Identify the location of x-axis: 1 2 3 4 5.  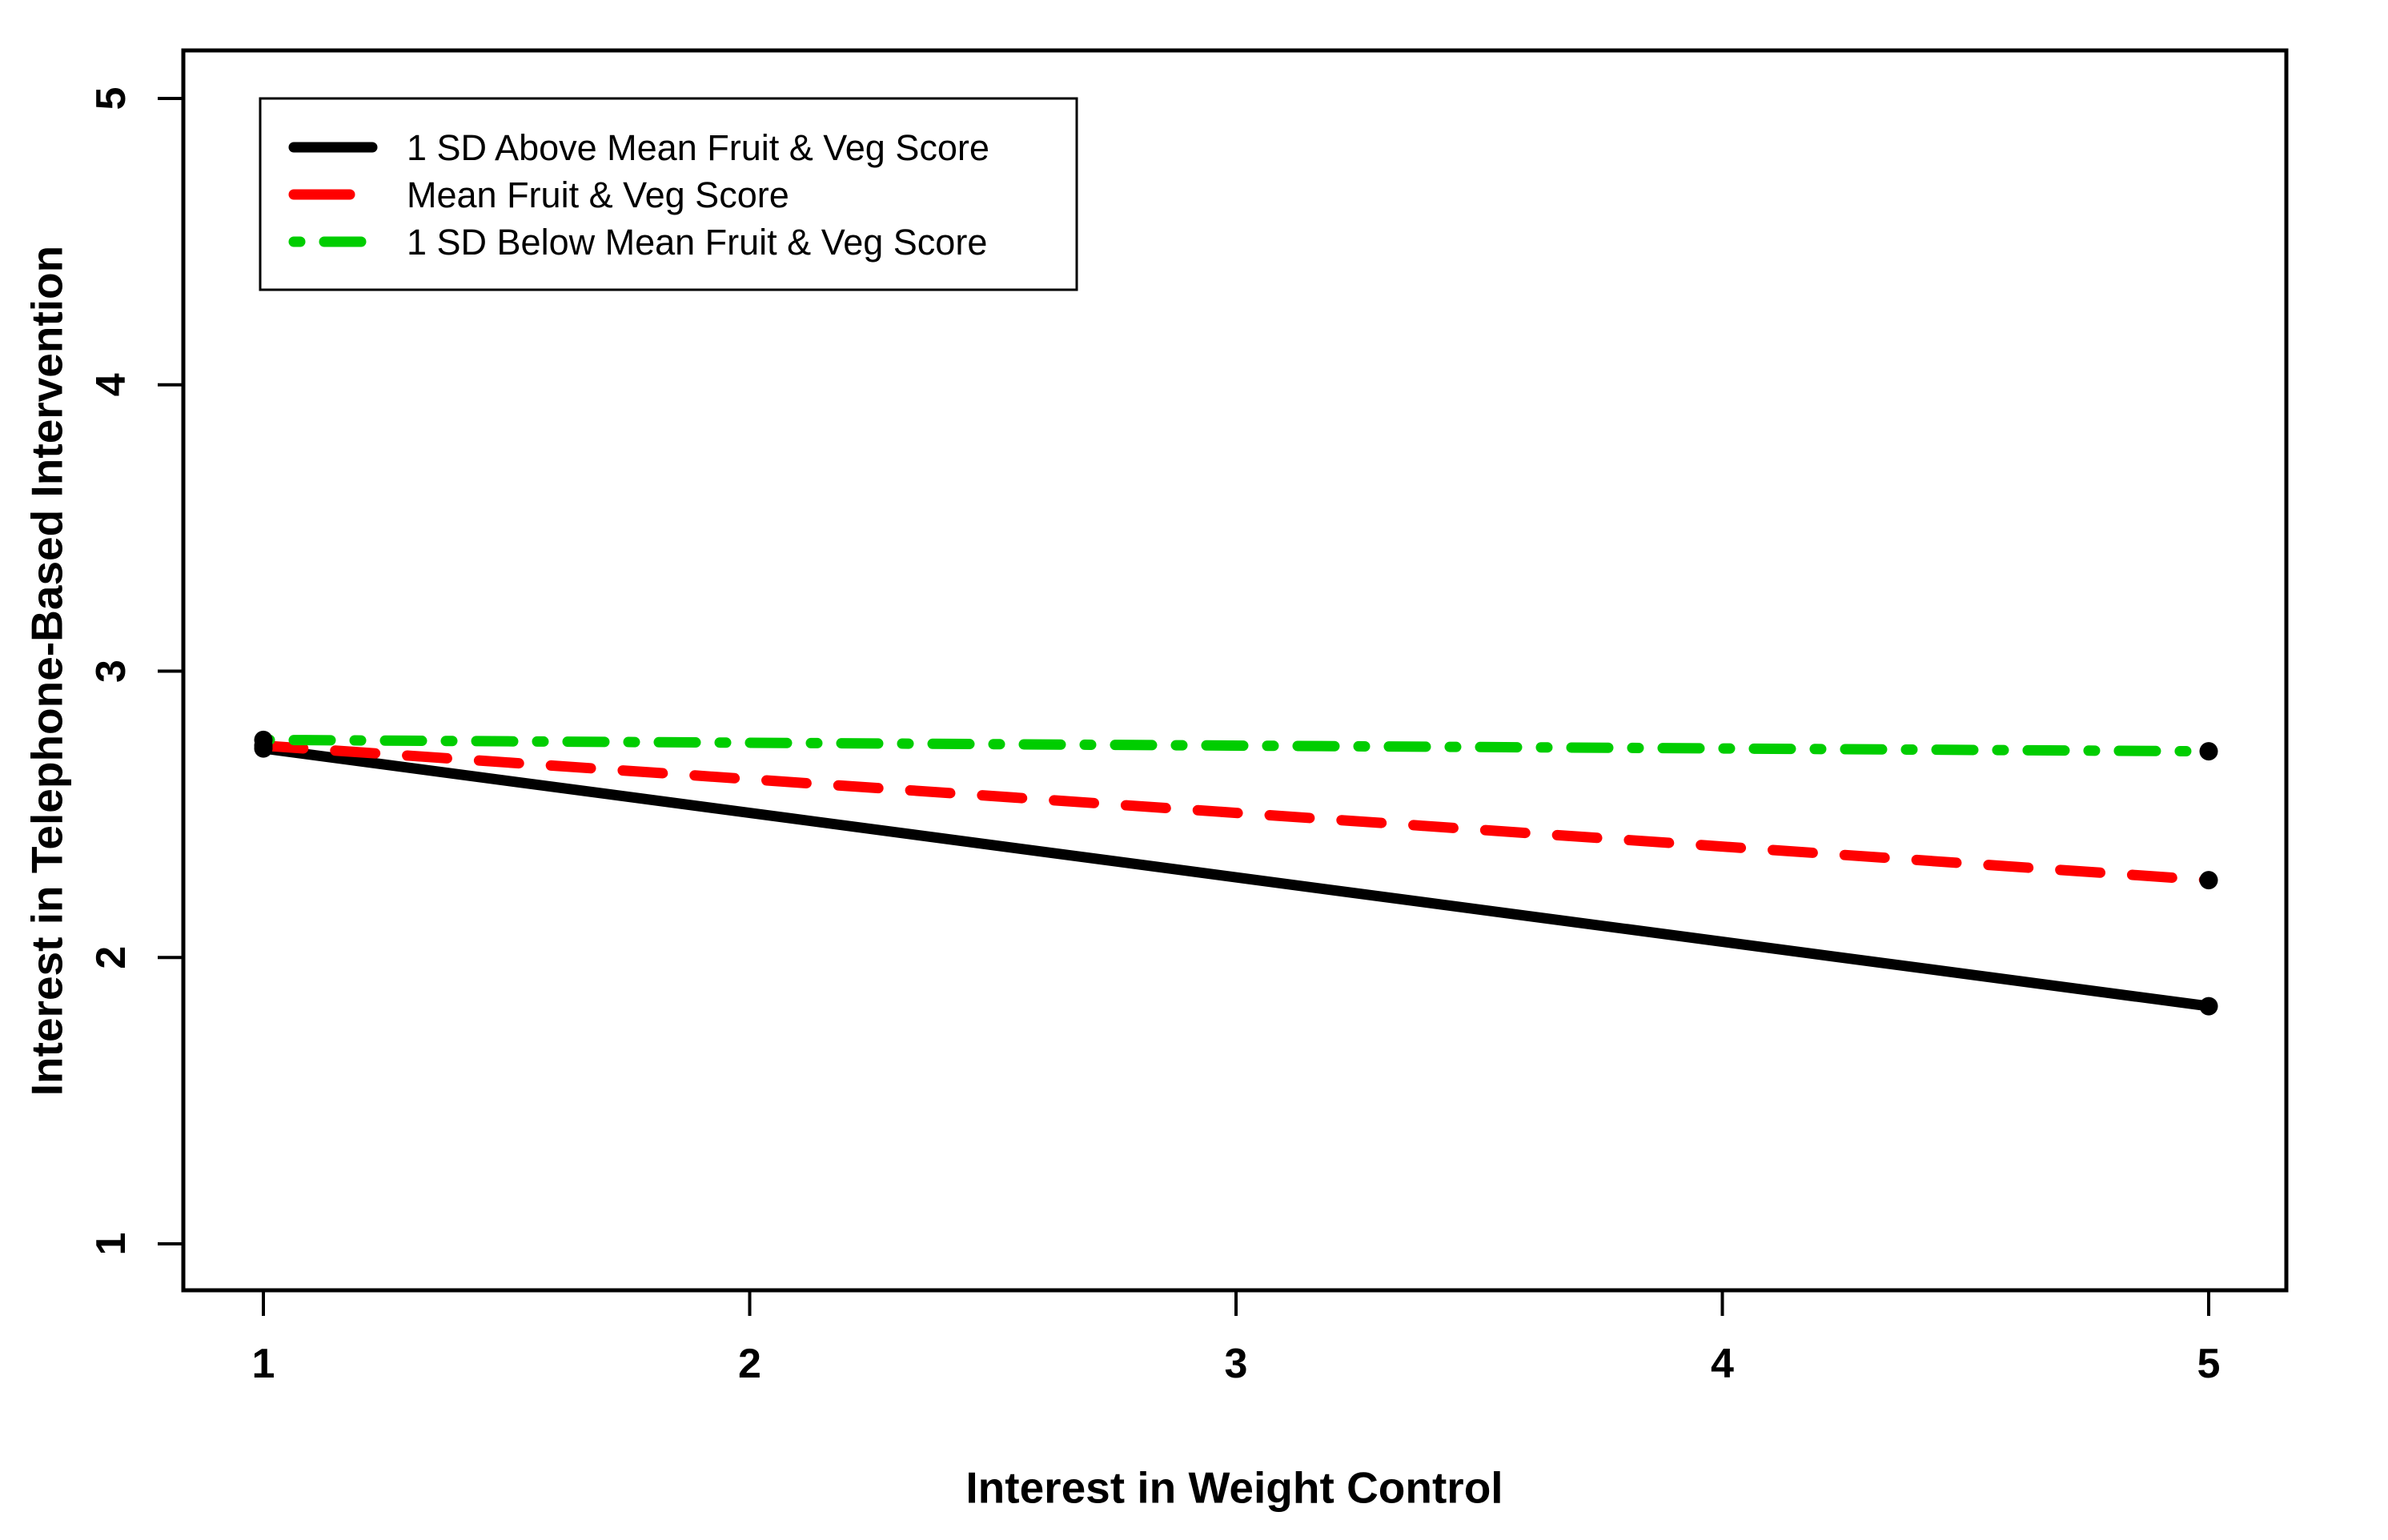
(1236, 1338).